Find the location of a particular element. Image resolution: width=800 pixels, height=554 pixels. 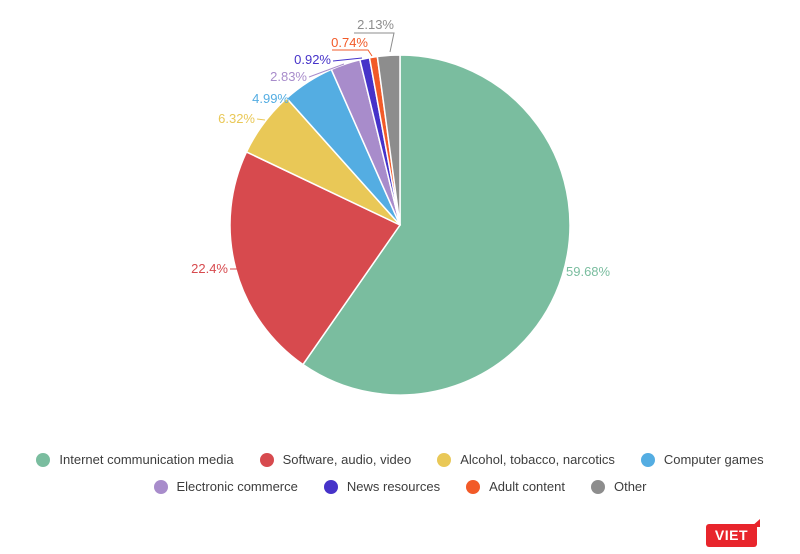

viet-logo: VIET is located at coordinates (731, 535).